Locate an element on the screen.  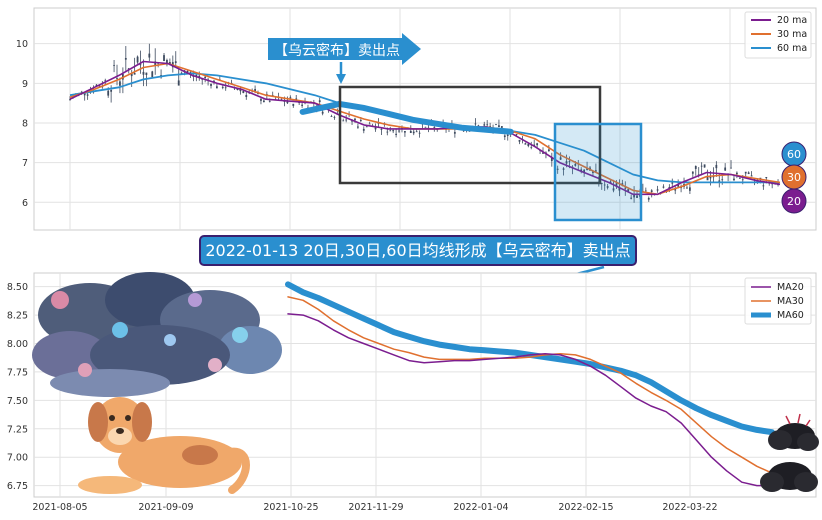
arrow-label-text: 【乌云密布】卖出点 is located at coordinates (337, 50).